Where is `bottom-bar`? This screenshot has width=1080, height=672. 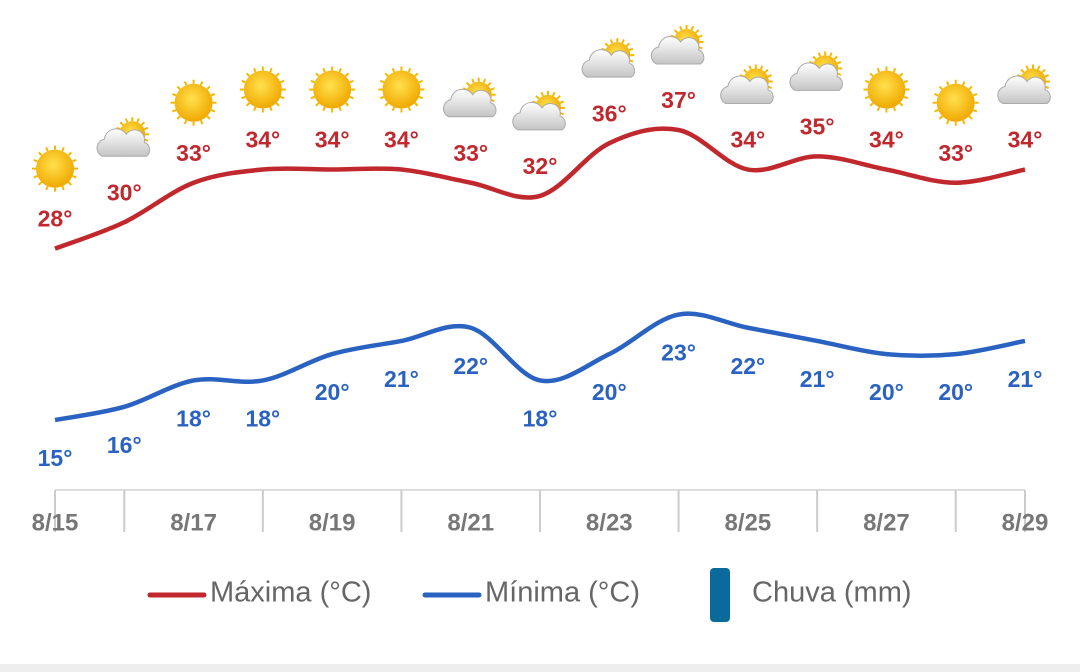
bottom-bar is located at coordinates (540, 668).